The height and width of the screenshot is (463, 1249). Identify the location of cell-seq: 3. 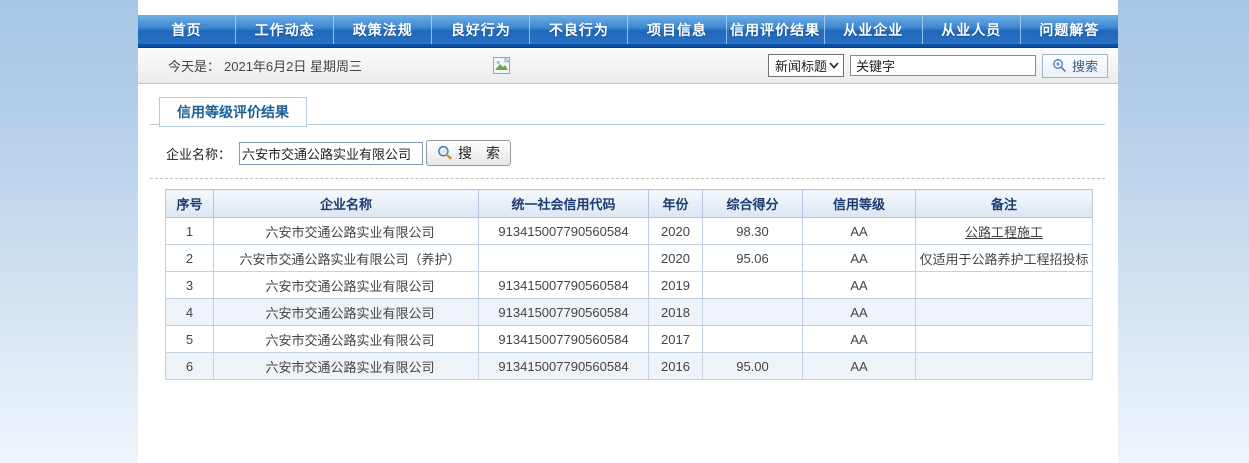
(189, 285).